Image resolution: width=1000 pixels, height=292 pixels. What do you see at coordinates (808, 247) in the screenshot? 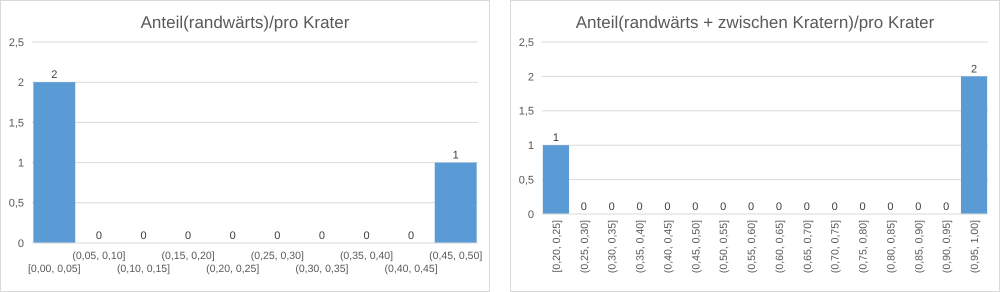
I see `x-tick-label: (0,65, 0,70]` at bounding box center [808, 247].